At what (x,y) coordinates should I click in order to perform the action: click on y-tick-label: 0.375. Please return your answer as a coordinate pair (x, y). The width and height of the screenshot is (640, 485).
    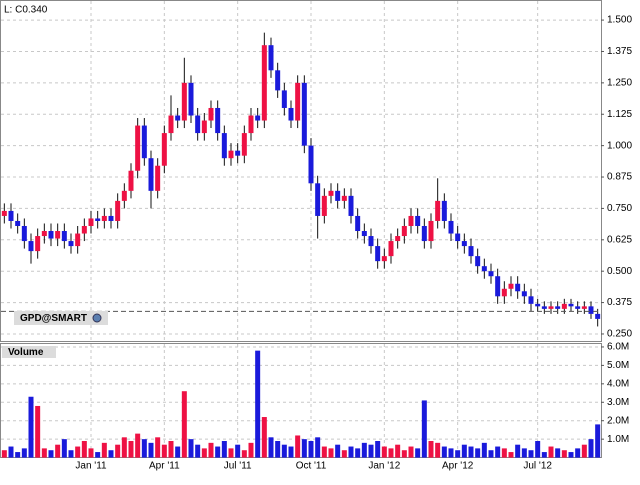
    Looking at the image, I should click on (619, 302).